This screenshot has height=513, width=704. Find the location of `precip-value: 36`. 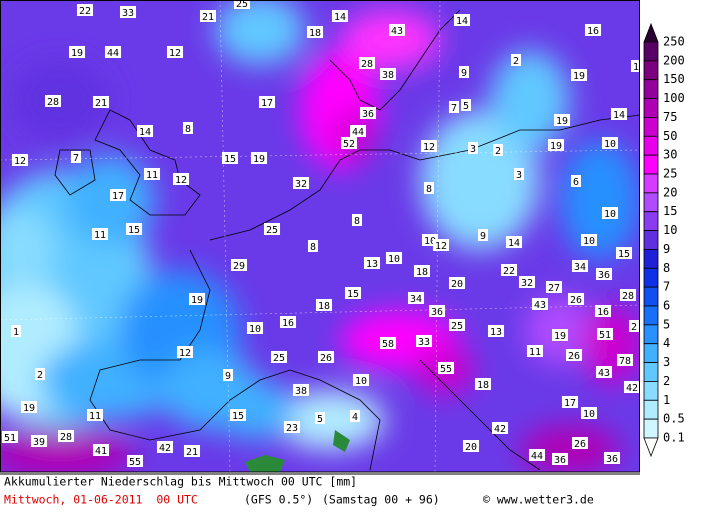

precip-value: 36 is located at coordinates (612, 459).